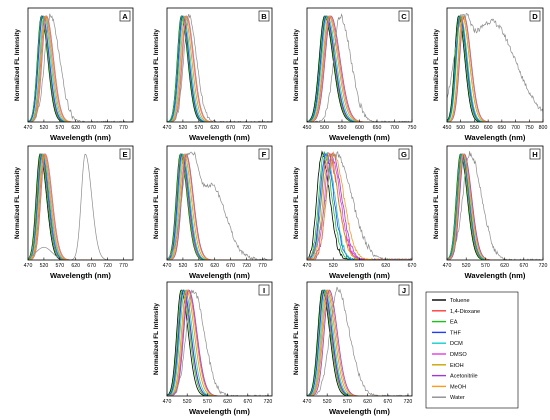 Image resolution: width=550 pixels, height=420 pixels. I want to click on series-line-etoh, so click(219, 206).